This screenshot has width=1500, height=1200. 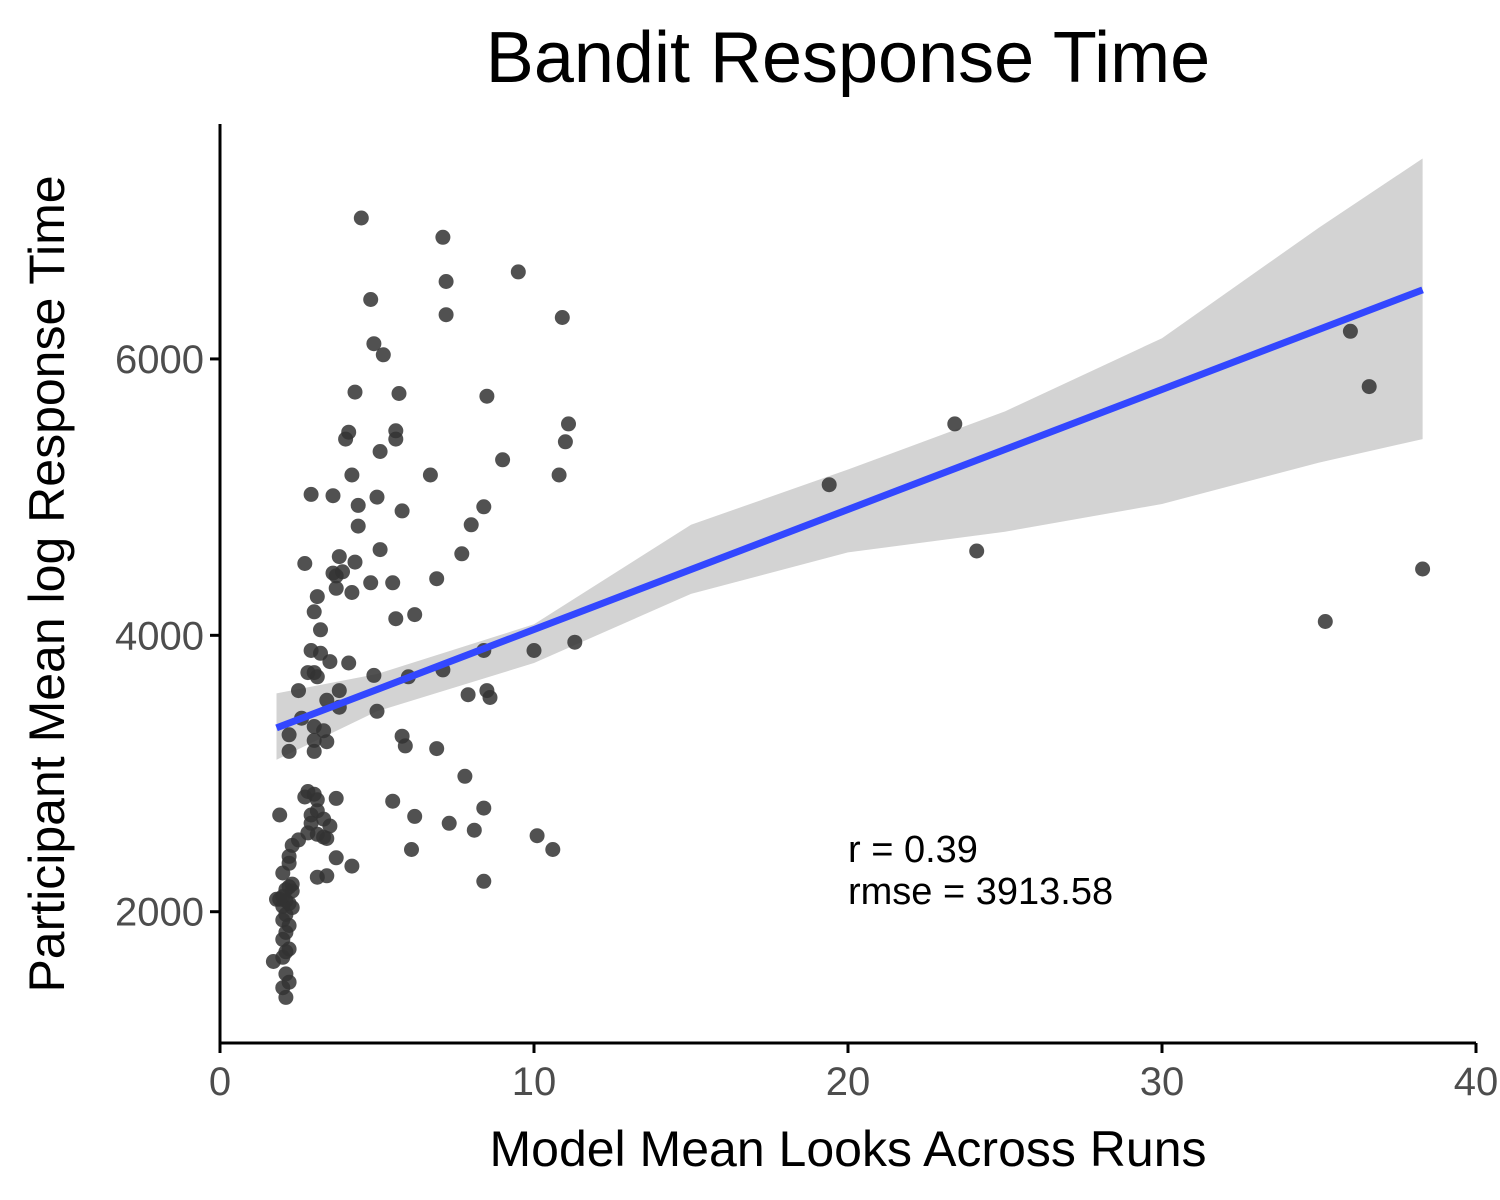 I want to click on y-axis-title: Participant Mean log Response Time, so click(x=47, y=583).